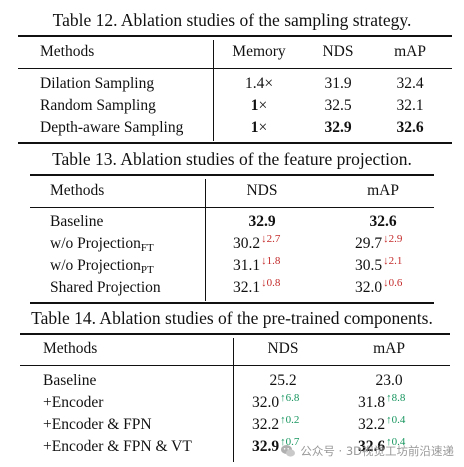 This screenshot has width=464, height=467. Describe the element at coordinates (235, 36) in the screenshot. I see `table-12-top-rule` at that location.